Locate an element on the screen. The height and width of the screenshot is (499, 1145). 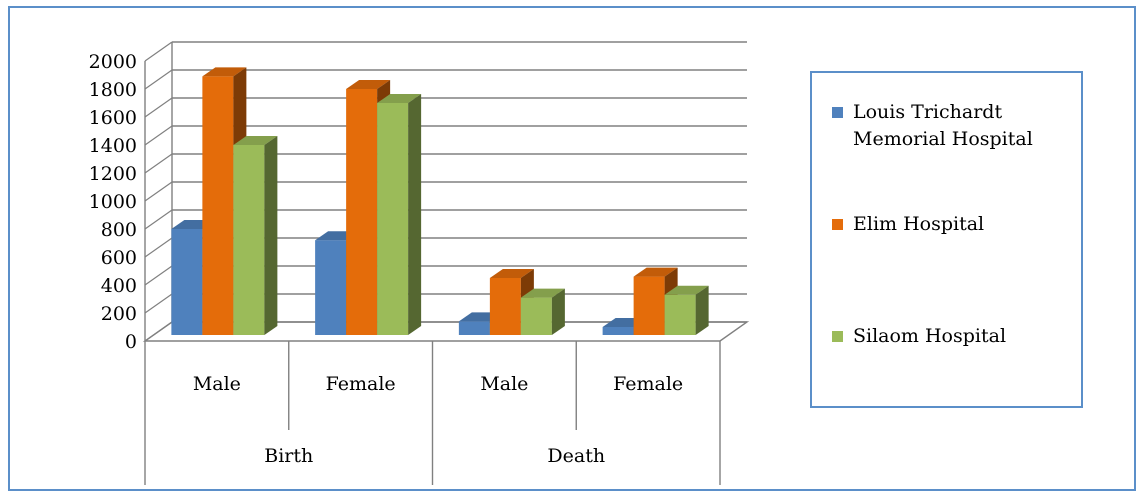
legend-label: Silaom Hospital is located at coordinates (930, 336).